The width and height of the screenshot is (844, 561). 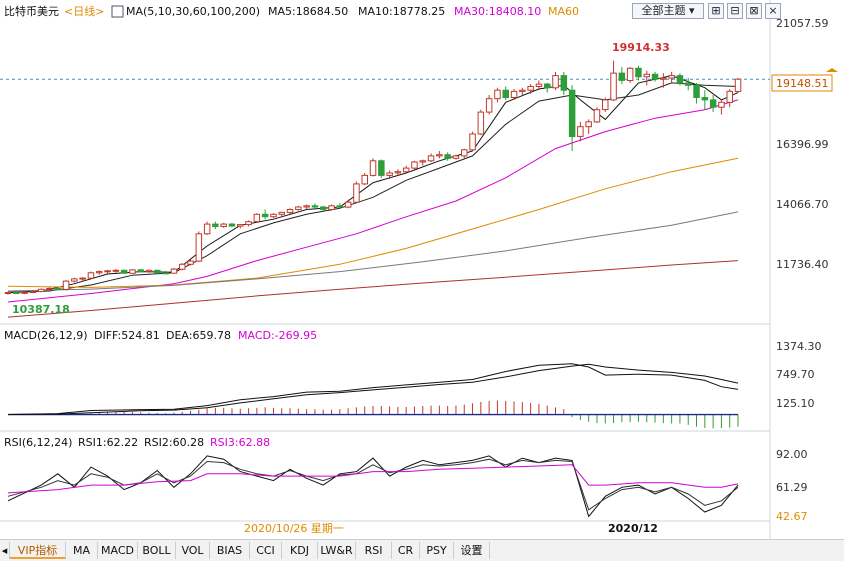 I want to click on theme-select: 全部主题 ▾, so click(x=668, y=11).